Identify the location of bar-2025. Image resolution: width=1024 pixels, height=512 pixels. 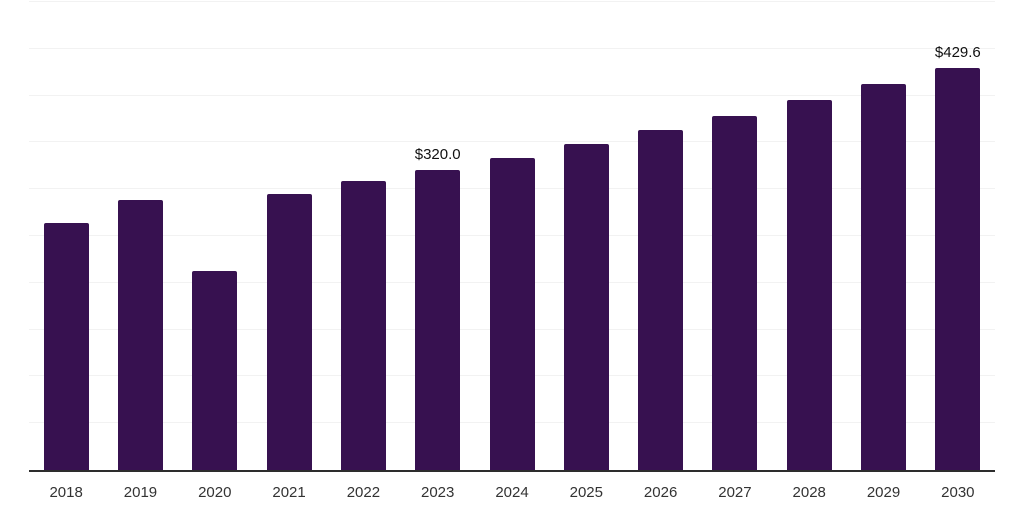
(586, 307).